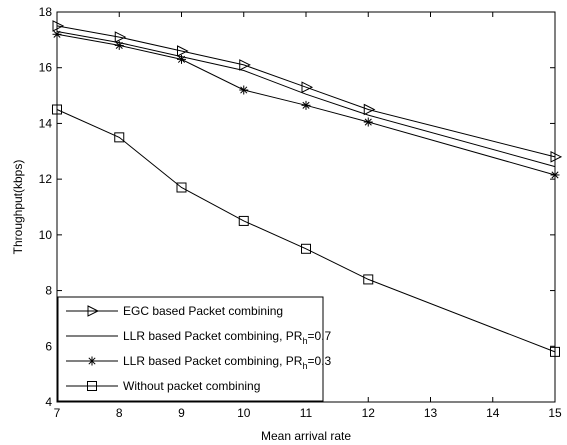  What do you see at coordinates (181, 413) in the screenshot?
I see `x-tick-label: 9` at bounding box center [181, 413].